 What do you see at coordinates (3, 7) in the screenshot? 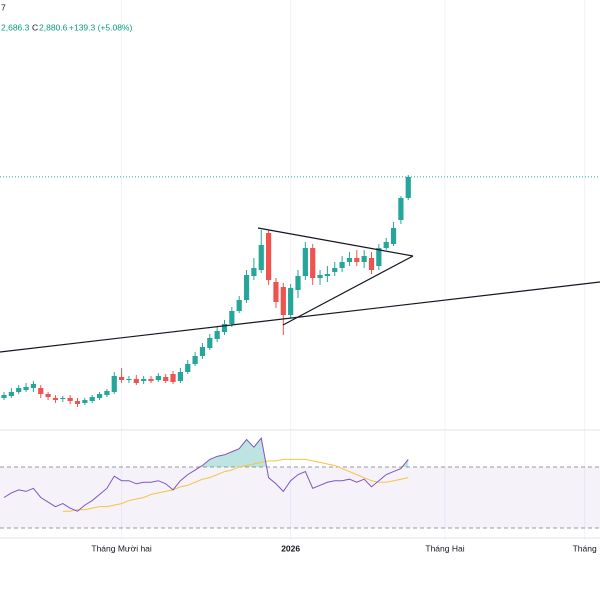
I see `symbol-fragment: 7` at bounding box center [3, 7].